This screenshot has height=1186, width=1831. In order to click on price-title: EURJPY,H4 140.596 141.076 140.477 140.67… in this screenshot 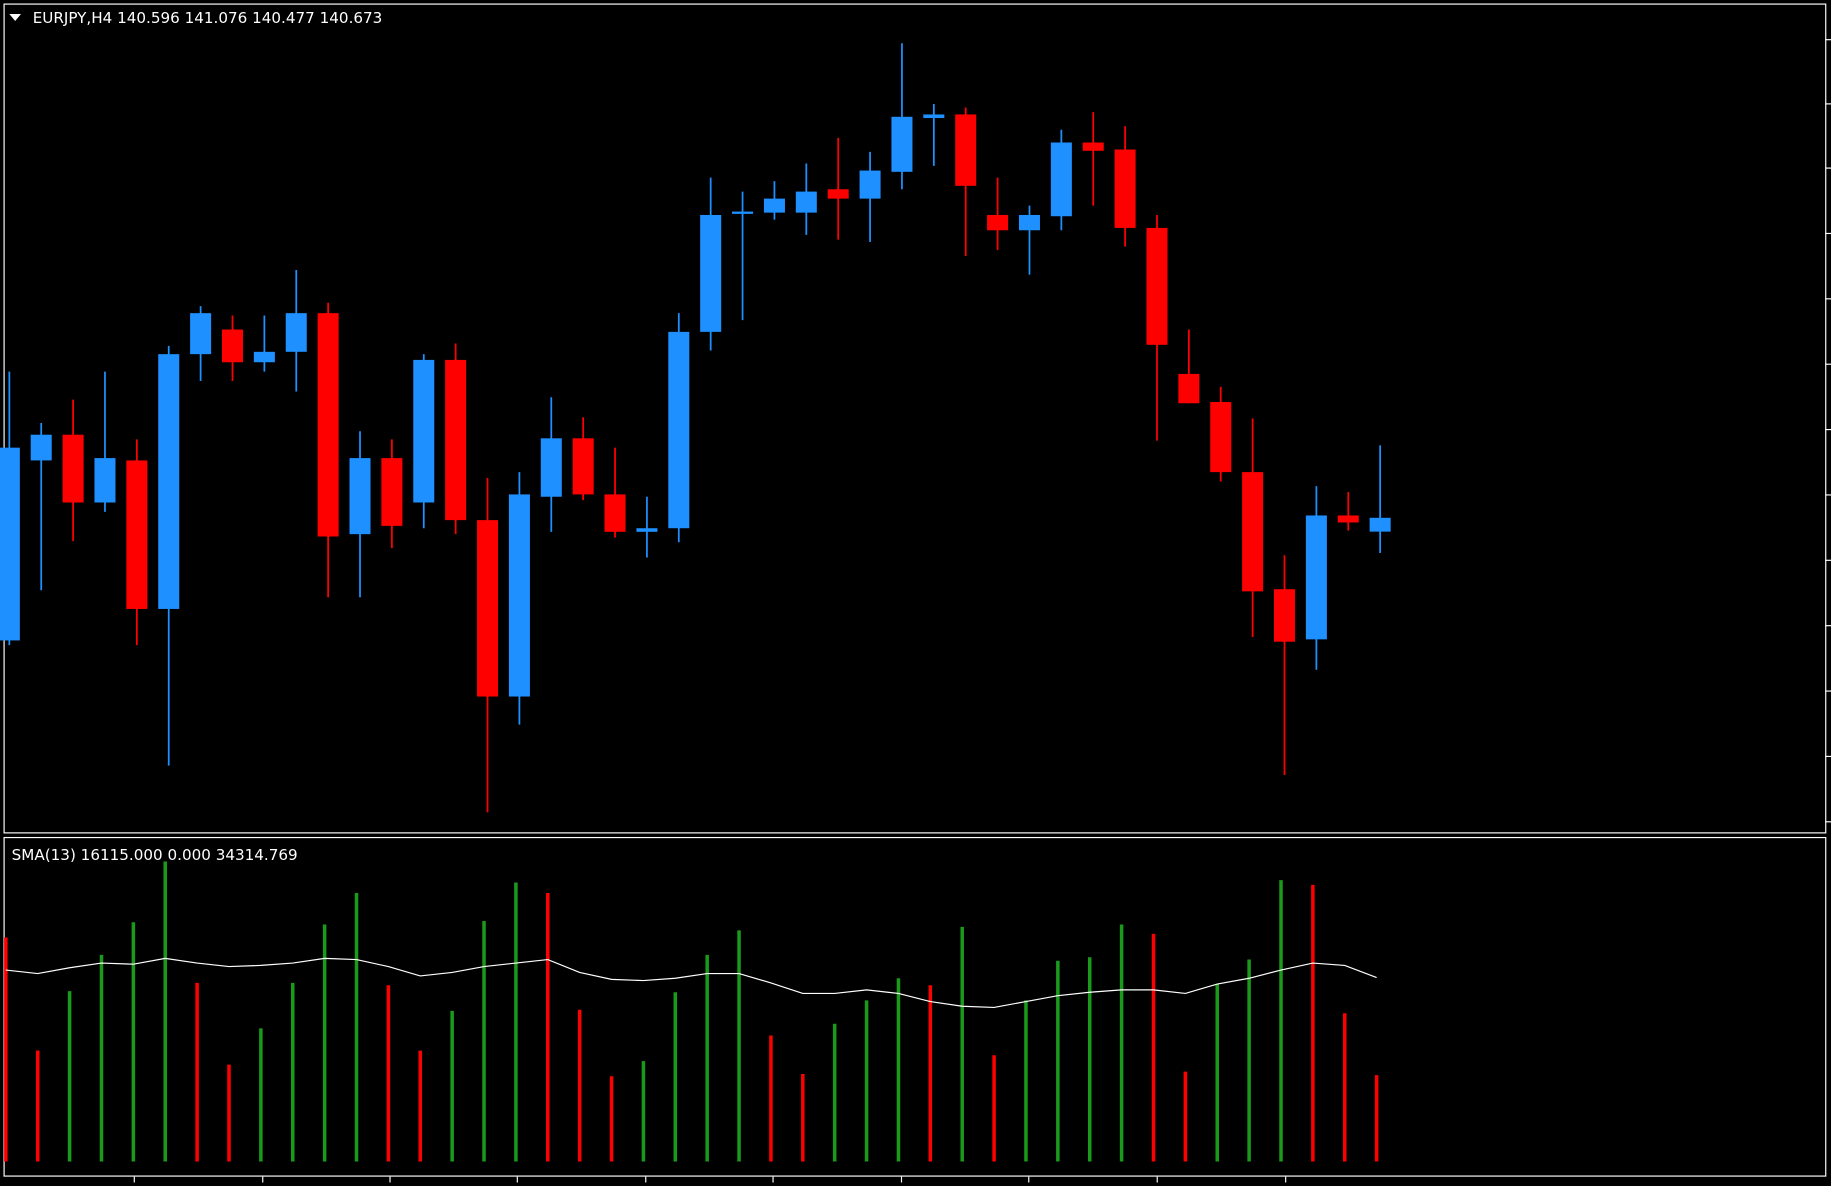, I will do `click(208, 18)`.